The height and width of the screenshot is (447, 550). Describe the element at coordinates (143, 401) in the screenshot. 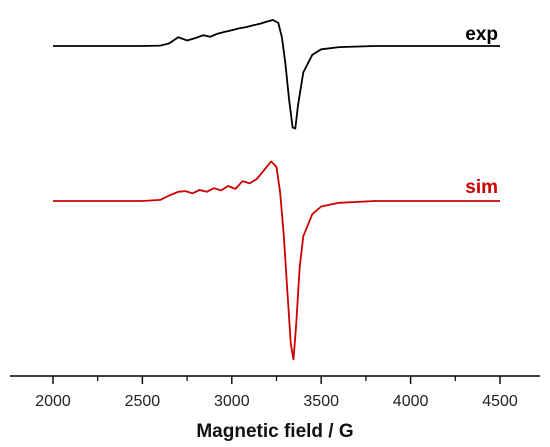

I see `x-tick-label: 2500` at that location.